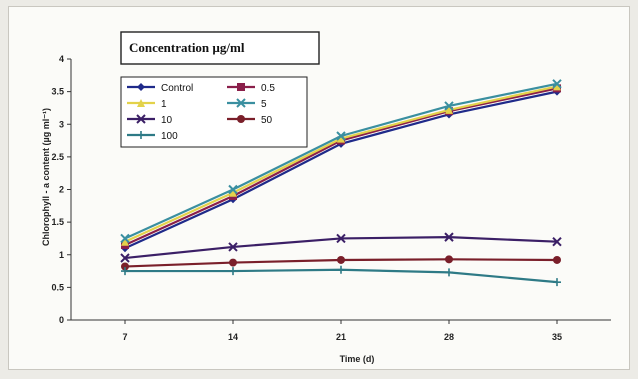 The height and width of the screenshot is (379, 638). I want to click on legend-label: 50, so click(267, 120).